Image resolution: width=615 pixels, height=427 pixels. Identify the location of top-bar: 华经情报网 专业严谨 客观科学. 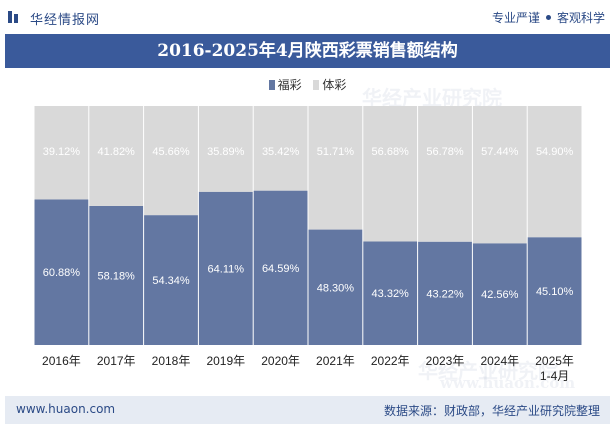
(307, 17).